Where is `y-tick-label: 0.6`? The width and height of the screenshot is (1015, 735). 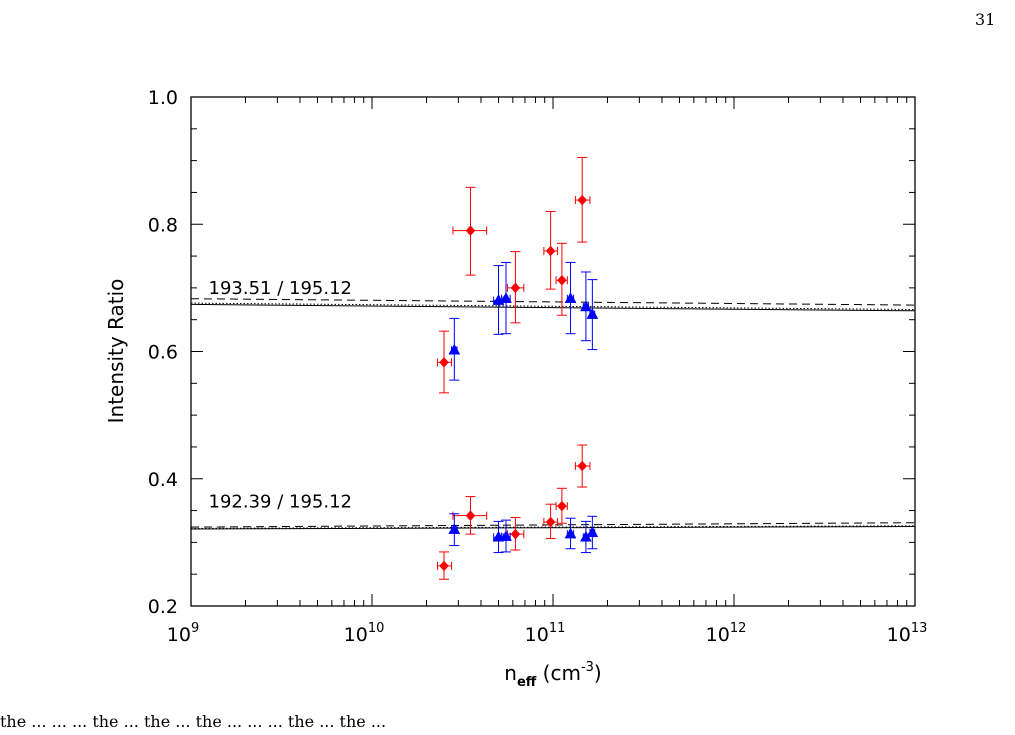 y-tick-label: 0.6 is located at coordinates (163, 353).